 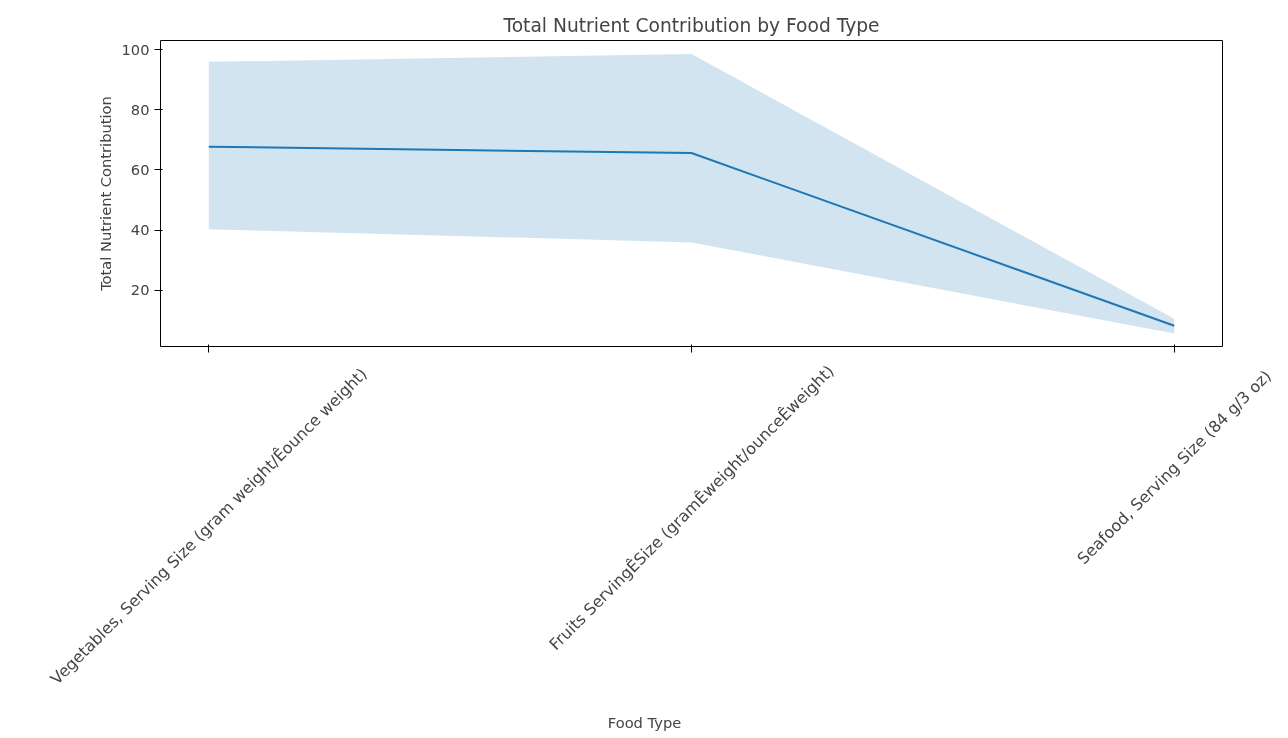 I want to click on y-tick-label: 60, so click(x=140, y=169).